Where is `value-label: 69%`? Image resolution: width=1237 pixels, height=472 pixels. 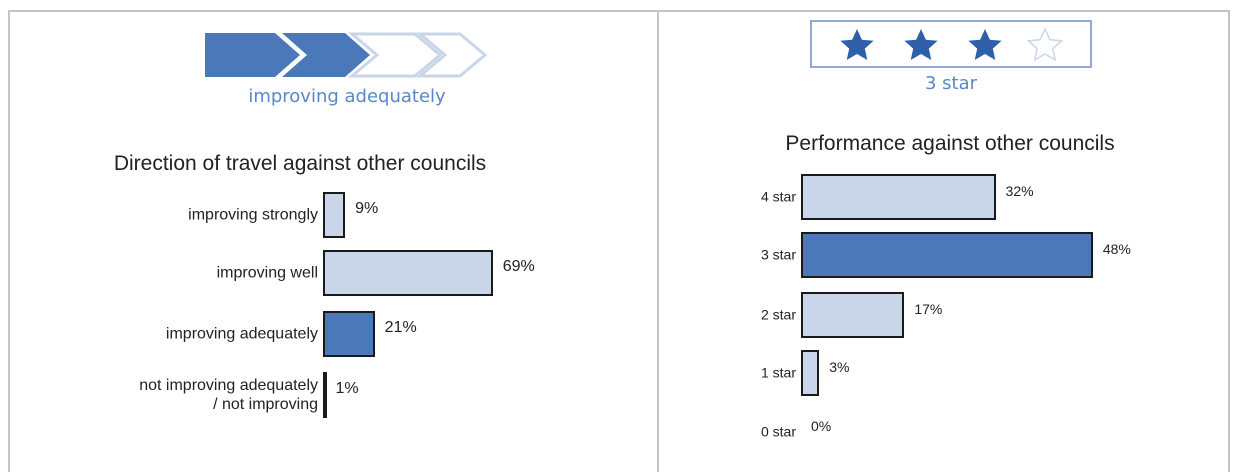 value-label: 69% is located at coordinates (518, 266).